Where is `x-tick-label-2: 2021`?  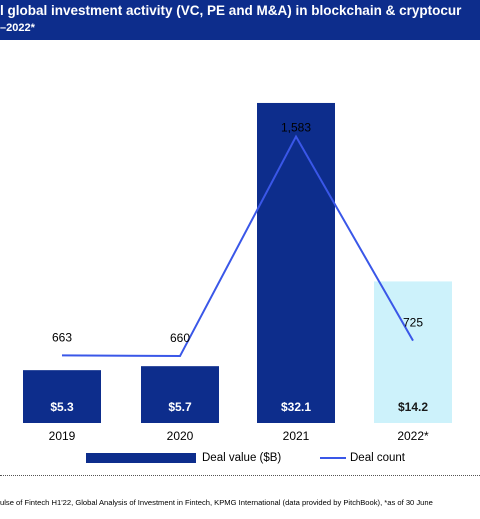
x-tick-label-2: 2021 is located at coordinates (296, 436).